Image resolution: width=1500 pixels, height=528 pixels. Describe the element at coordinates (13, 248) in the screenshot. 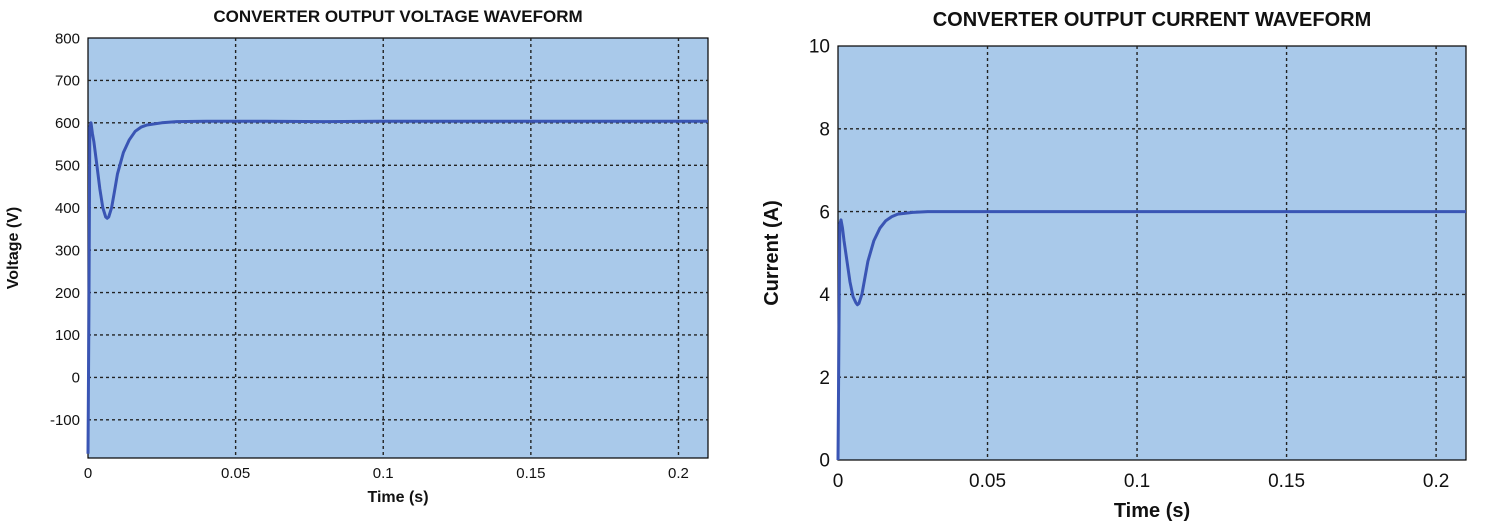

I see `voltage-yaxis-label: Voltage (V)` at that location.